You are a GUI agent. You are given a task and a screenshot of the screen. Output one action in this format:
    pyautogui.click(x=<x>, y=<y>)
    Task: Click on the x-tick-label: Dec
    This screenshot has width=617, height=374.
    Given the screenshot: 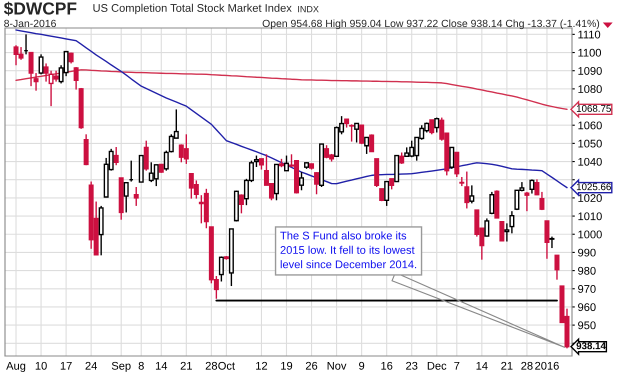 What is the action you would take?
    pyautogui.click(x=437, y=366)
    